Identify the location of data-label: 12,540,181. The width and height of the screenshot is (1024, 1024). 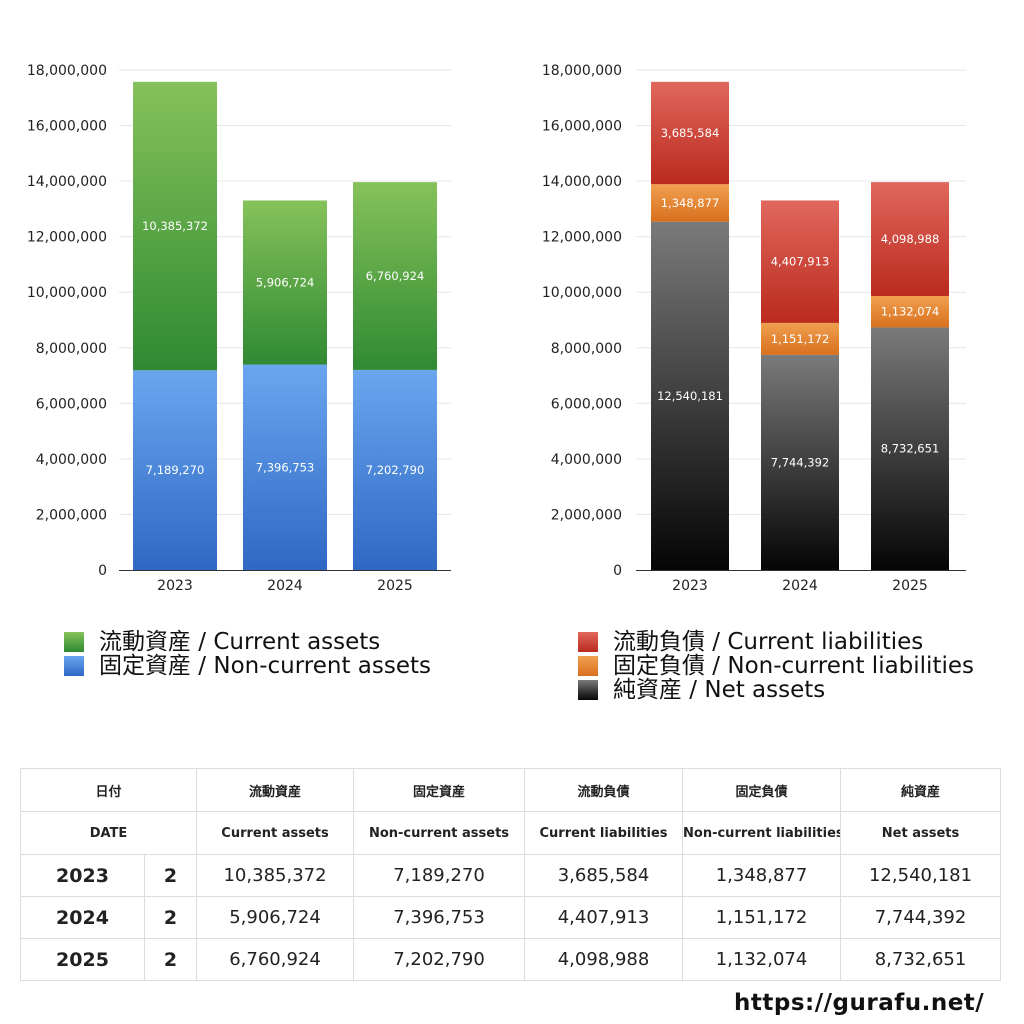
(690, 396).